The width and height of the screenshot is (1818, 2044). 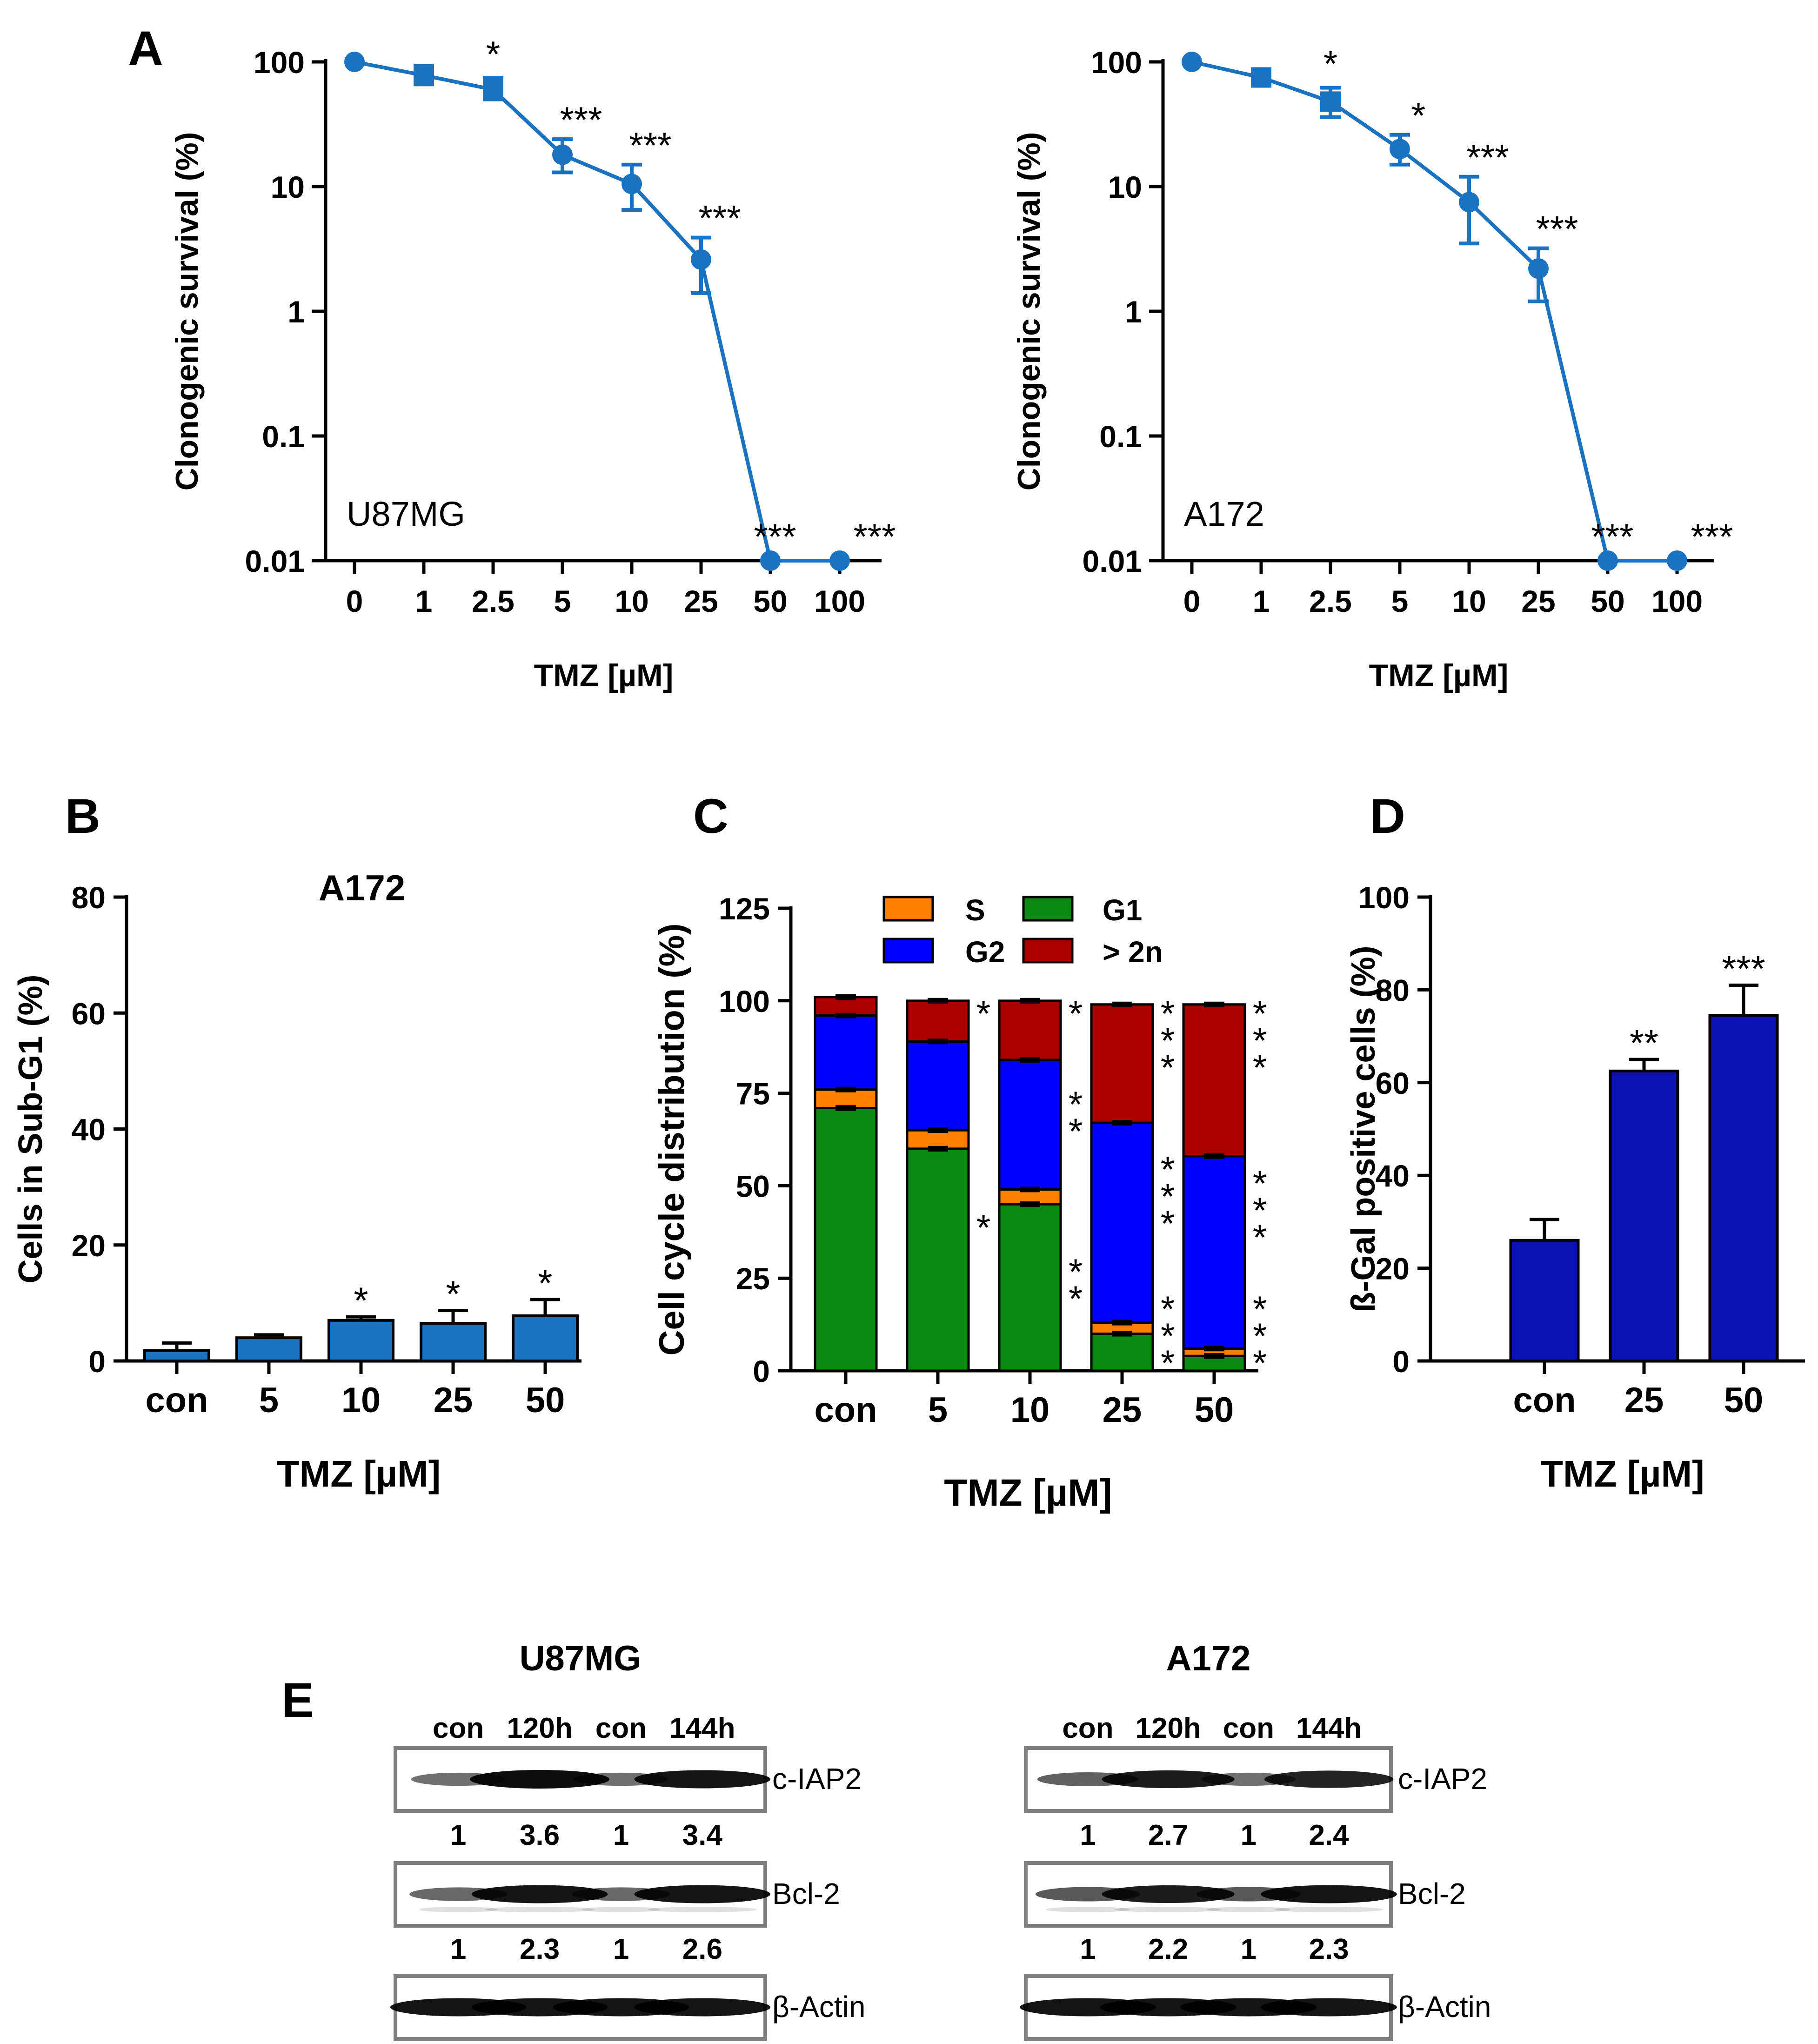 I want to click on panel-letter-d: D, so click(x=1387, y=817).